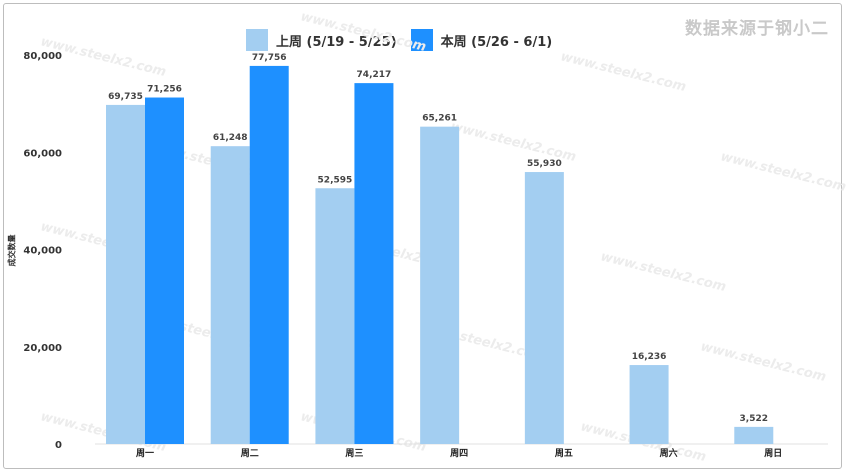 This screenshot has height=474, width=847. Describe the element at coordinates (257, 40) in the screenshot. I see `legend-swatch-last-week` at that location.